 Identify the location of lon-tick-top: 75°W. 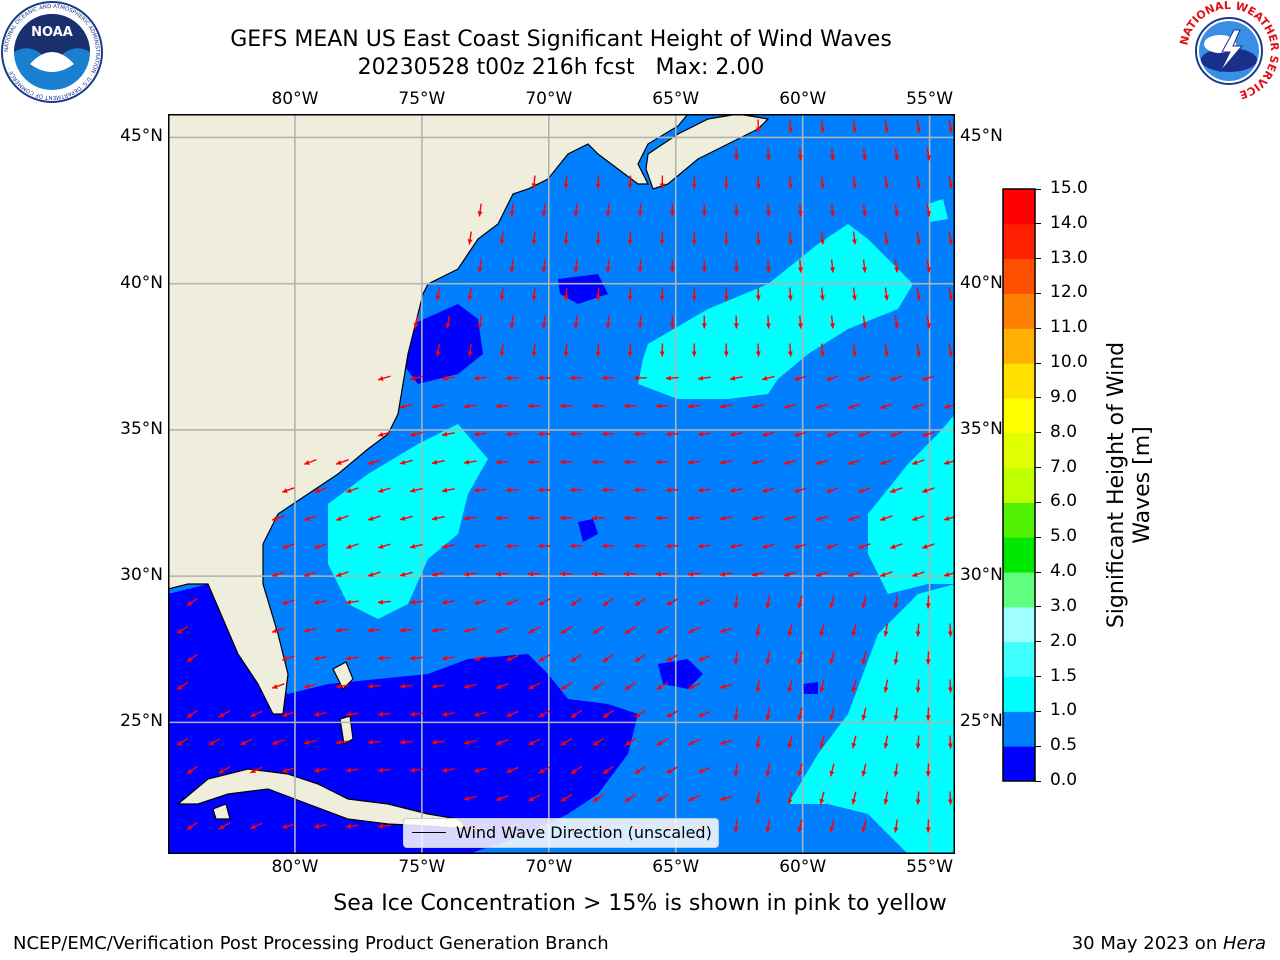
(422, 99).